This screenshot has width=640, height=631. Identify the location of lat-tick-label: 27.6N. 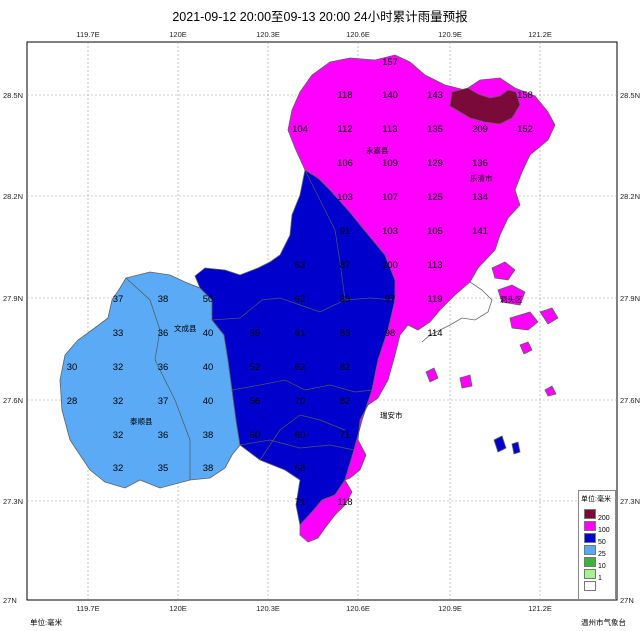
(13, 400).